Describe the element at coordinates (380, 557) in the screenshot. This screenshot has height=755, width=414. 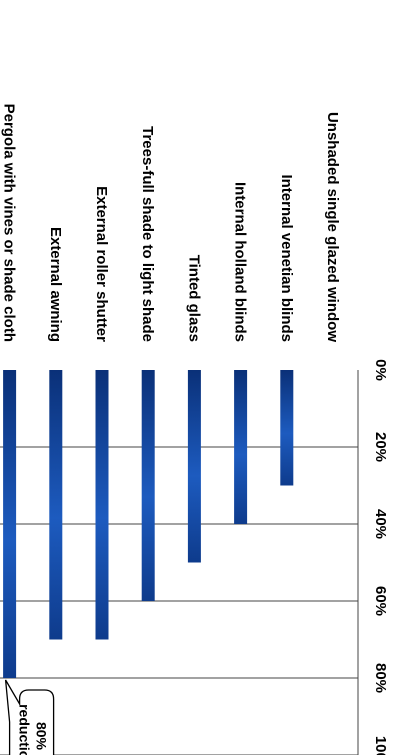
I see `tick-labels: 0% 20% 40% 60% 80% 100%` at that location.